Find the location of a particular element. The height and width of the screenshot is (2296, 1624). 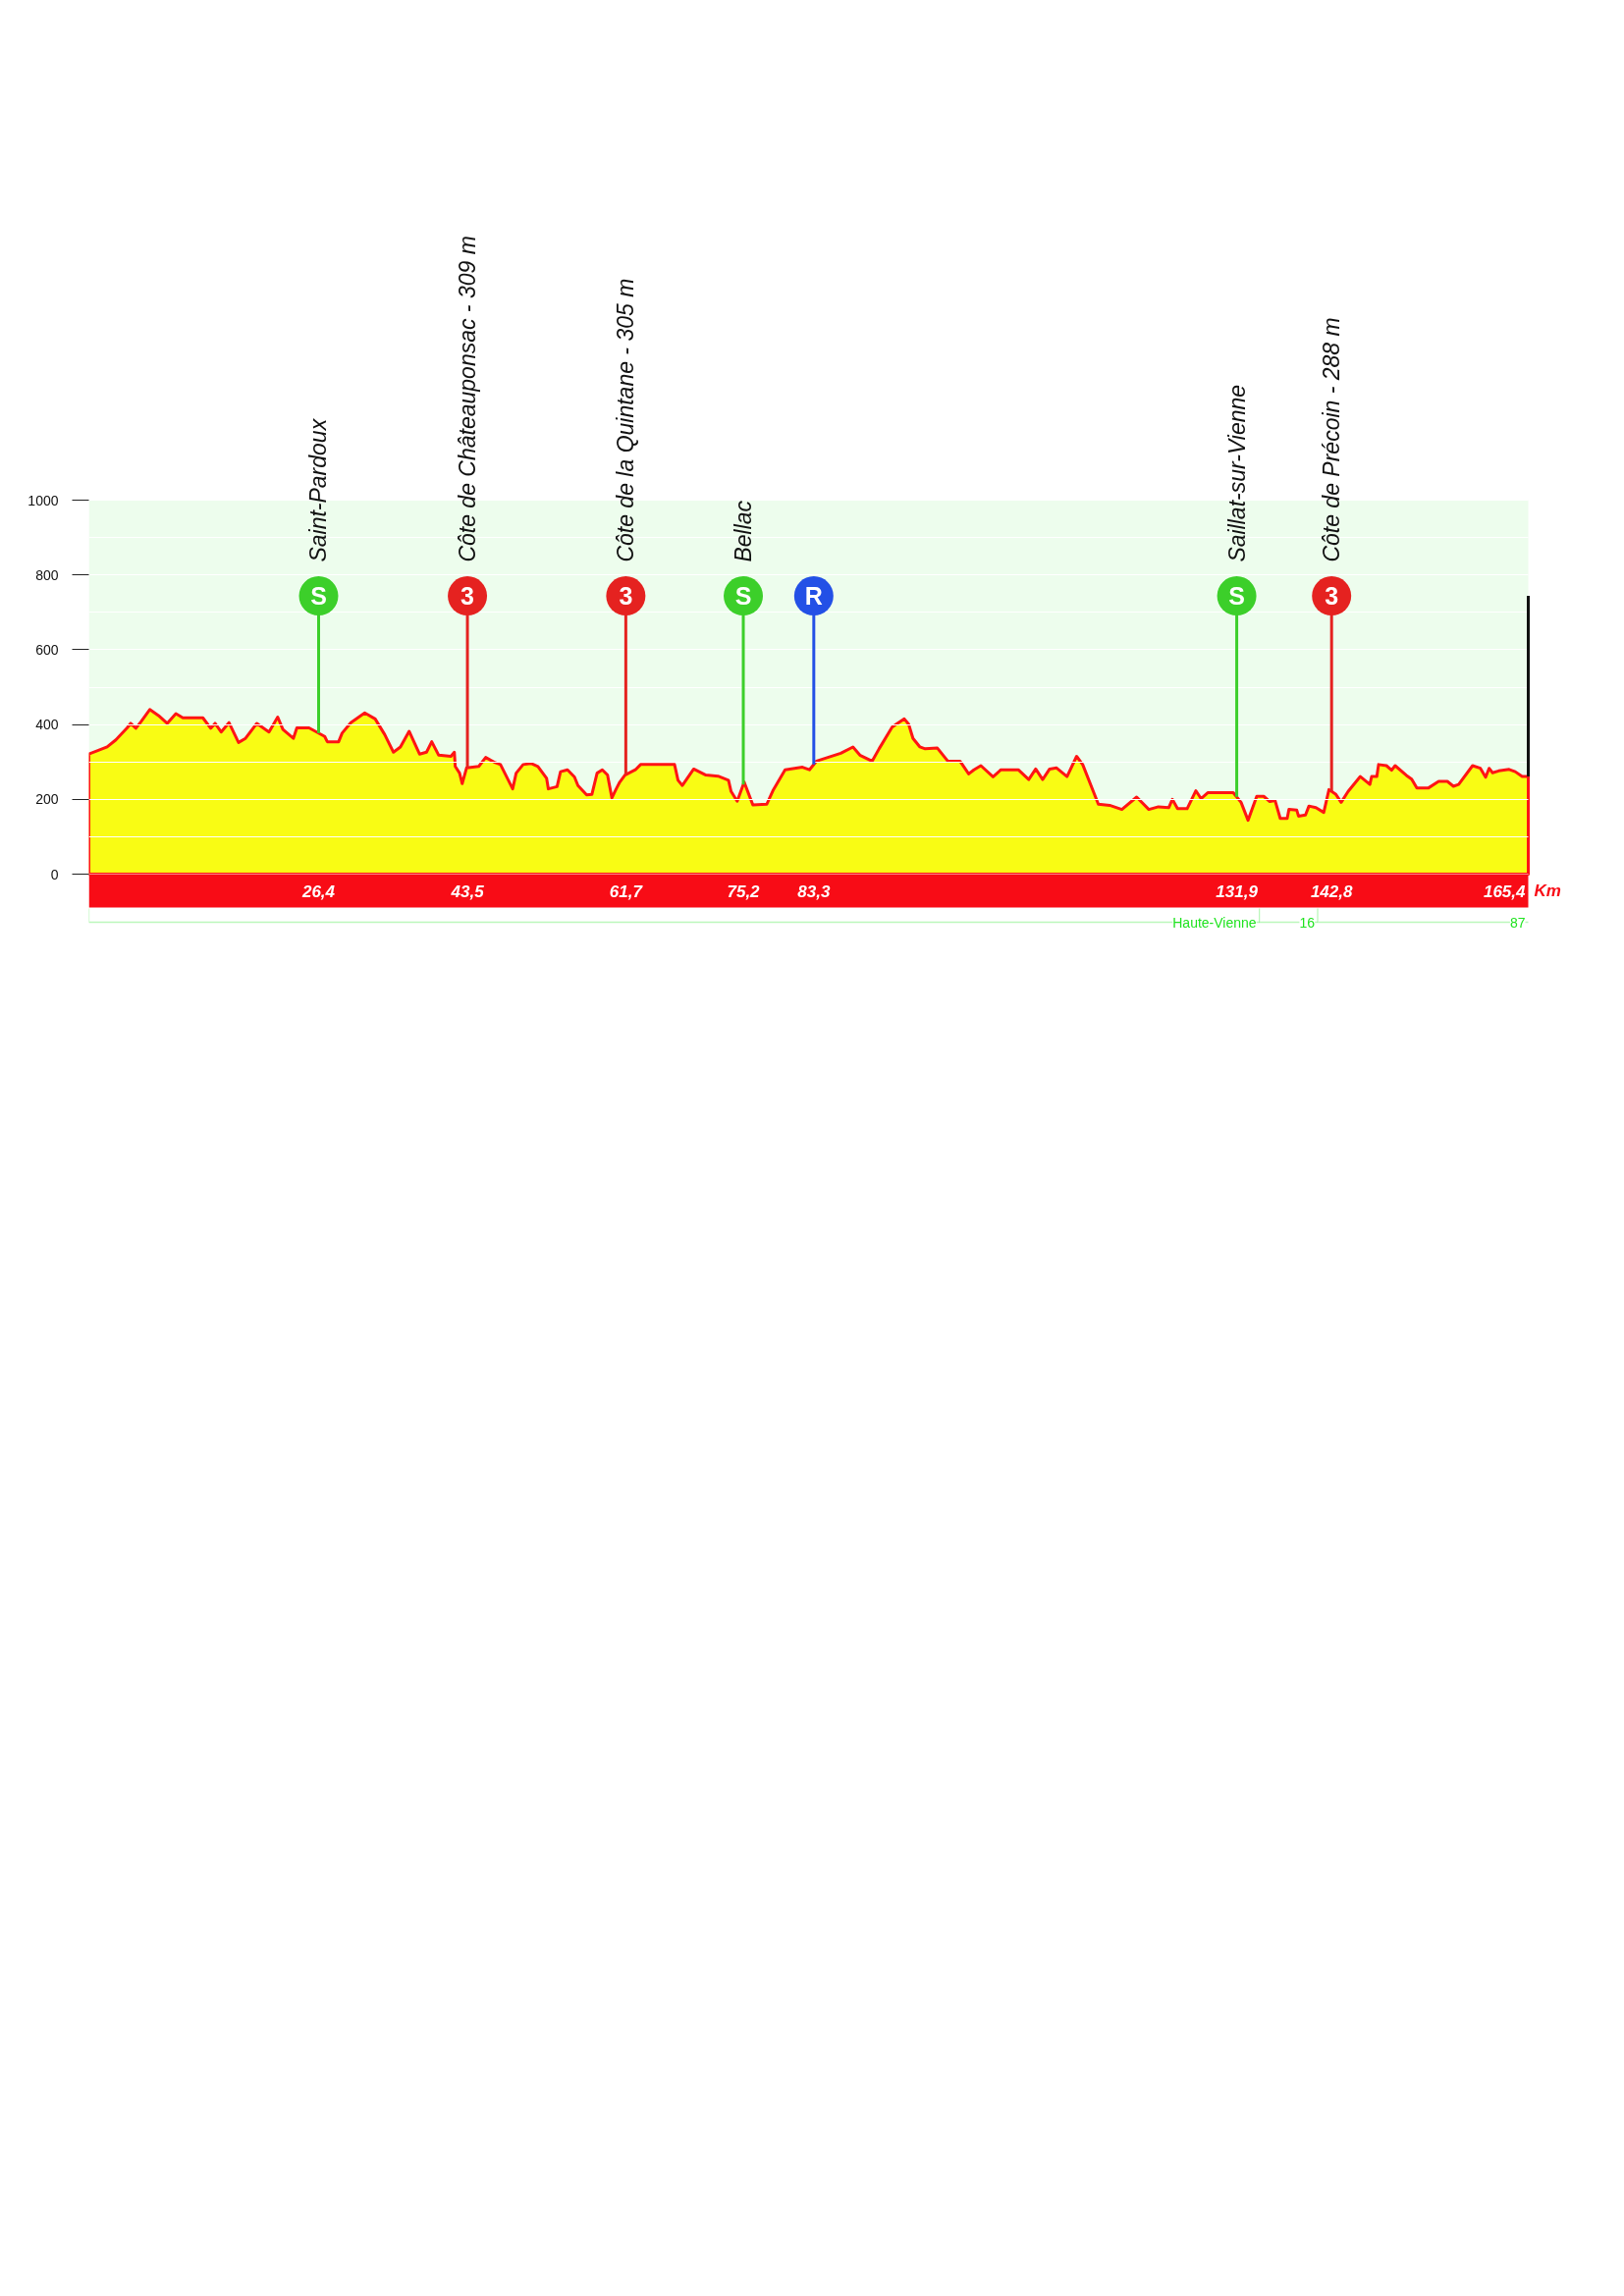

x-tick-label: 43,5 is located at coordinates (467, 891).